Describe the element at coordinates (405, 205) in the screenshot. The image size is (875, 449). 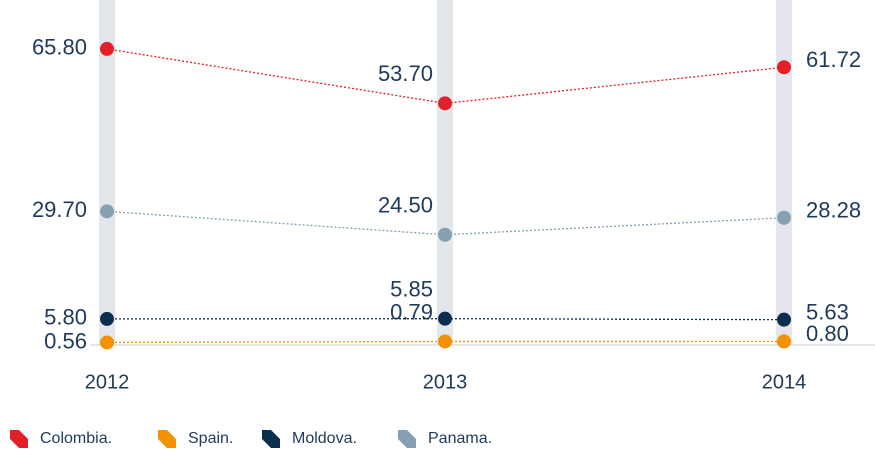
I see `value-label: 24.50` at that location.